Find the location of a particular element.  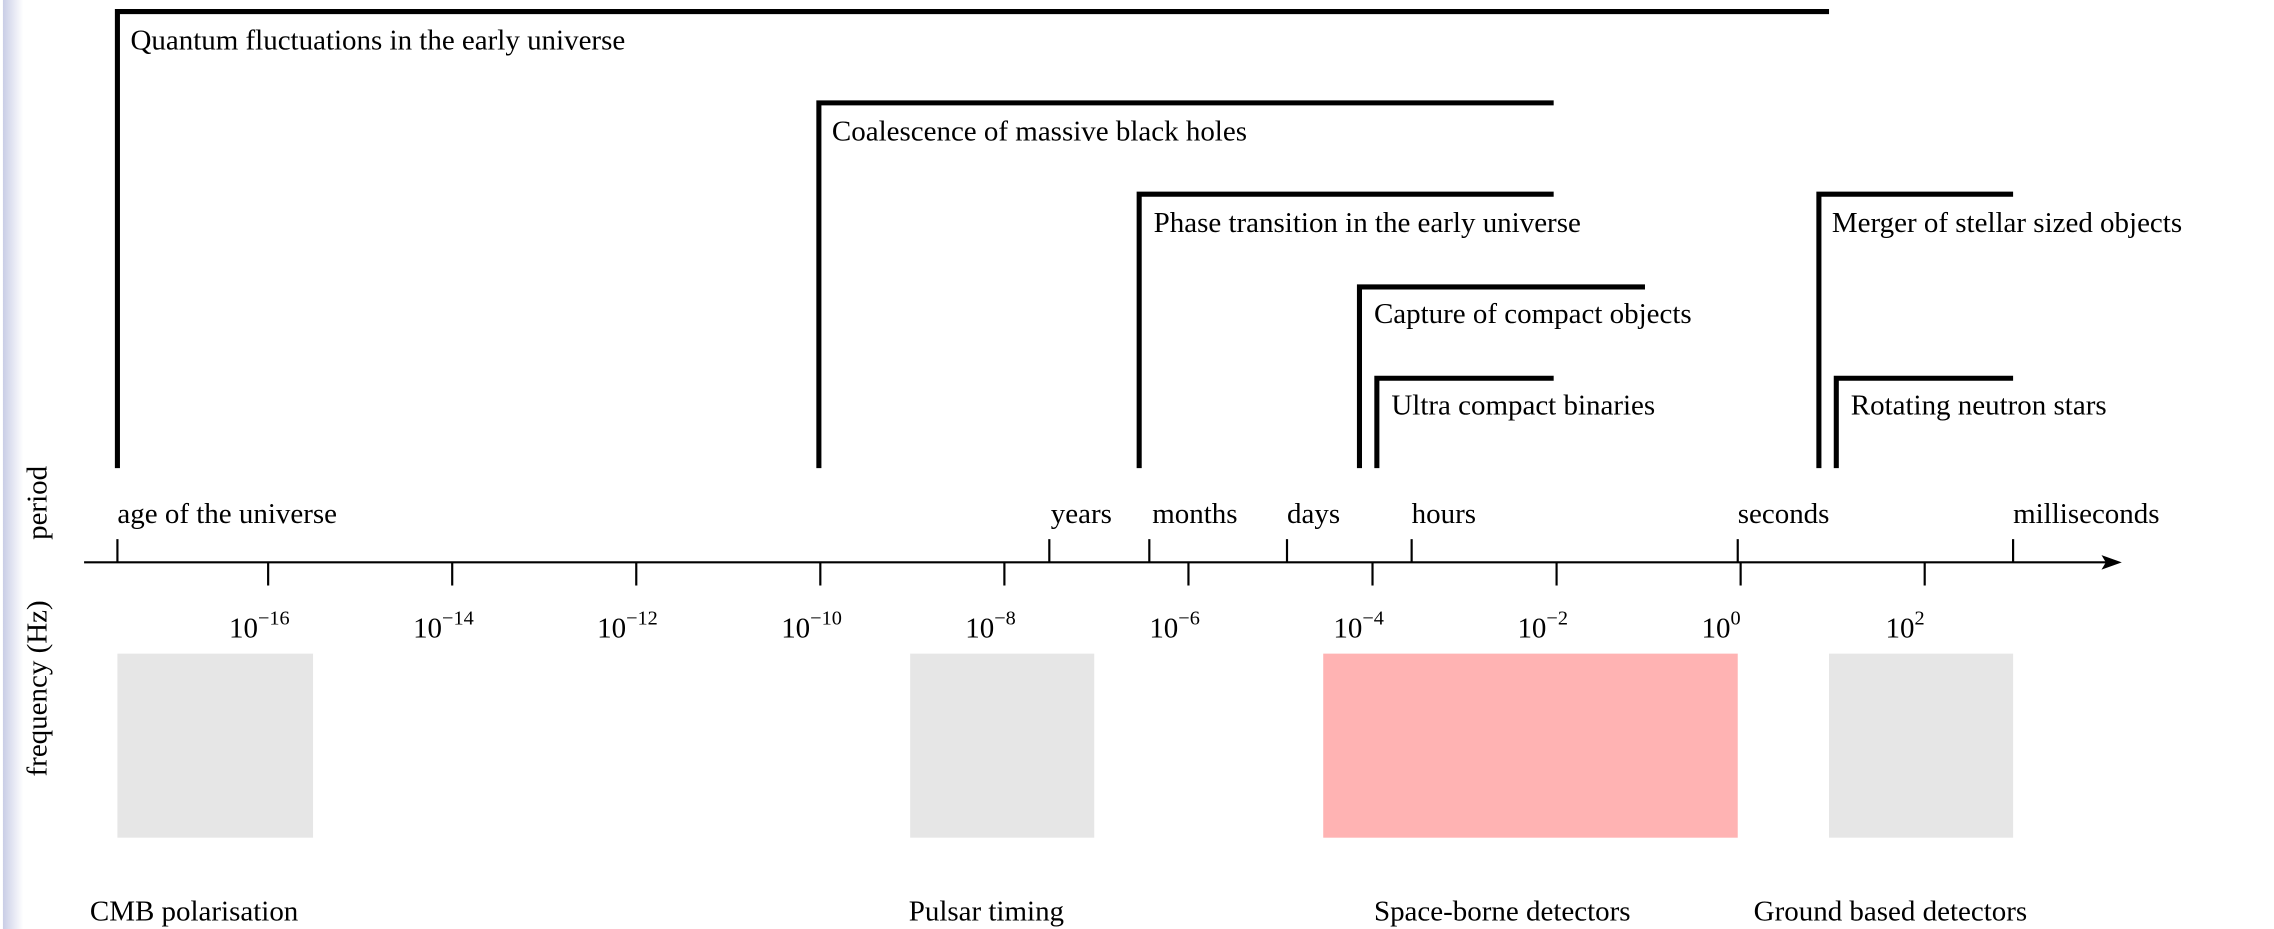

period-label: seconds is located at coordinates (1784, 514).